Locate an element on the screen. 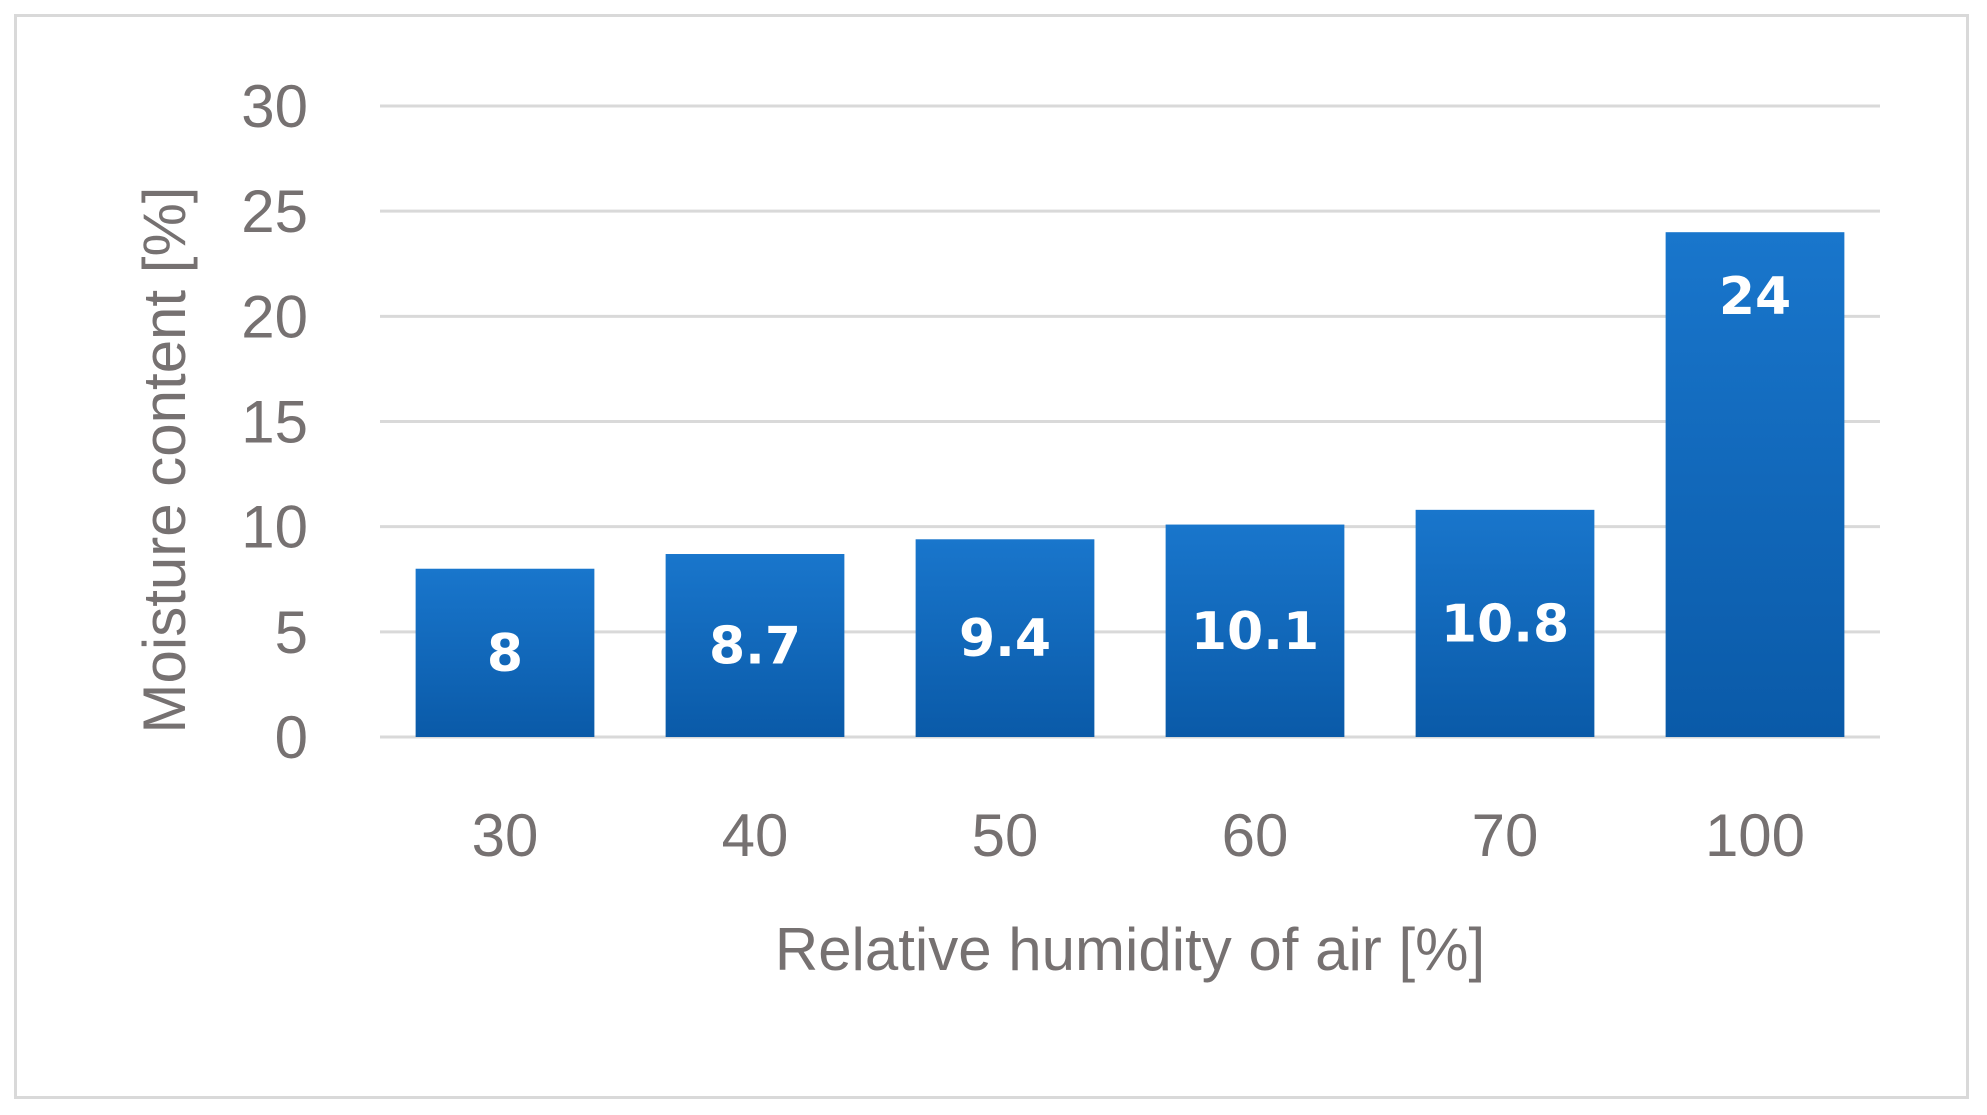  y-tick-label: 5 is located at coordinates (291, 632).